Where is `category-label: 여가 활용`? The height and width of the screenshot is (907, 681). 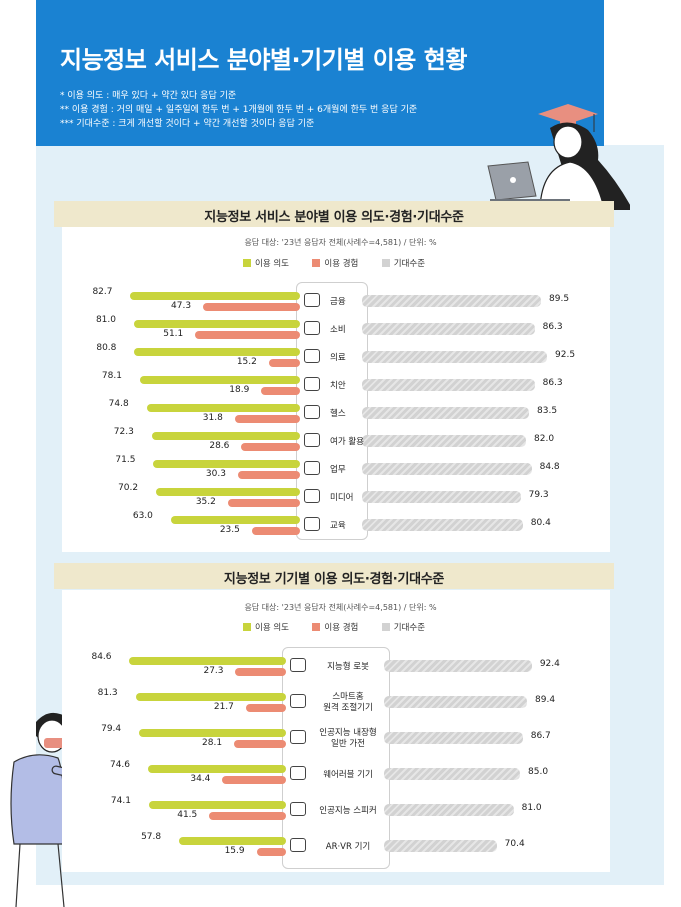
category-label: 여가 활용 is located at coordinates (347, 442).